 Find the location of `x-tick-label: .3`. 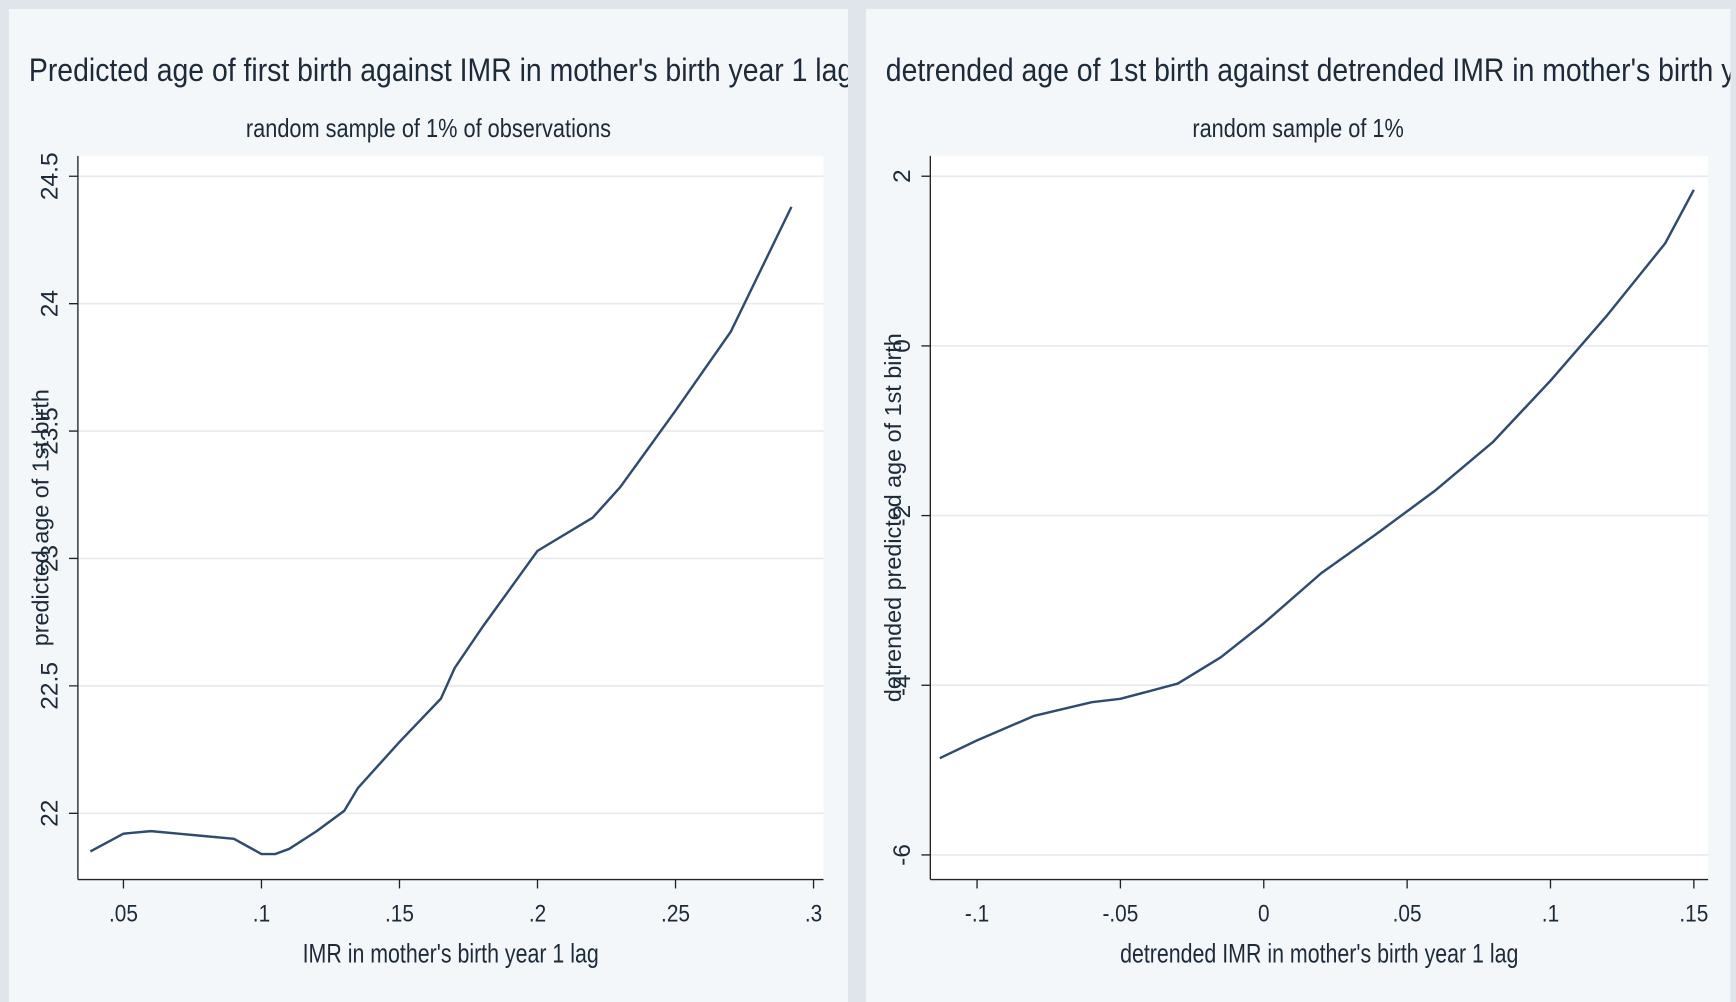

x-tick-label: .3 is located at coordinates (813, 913).